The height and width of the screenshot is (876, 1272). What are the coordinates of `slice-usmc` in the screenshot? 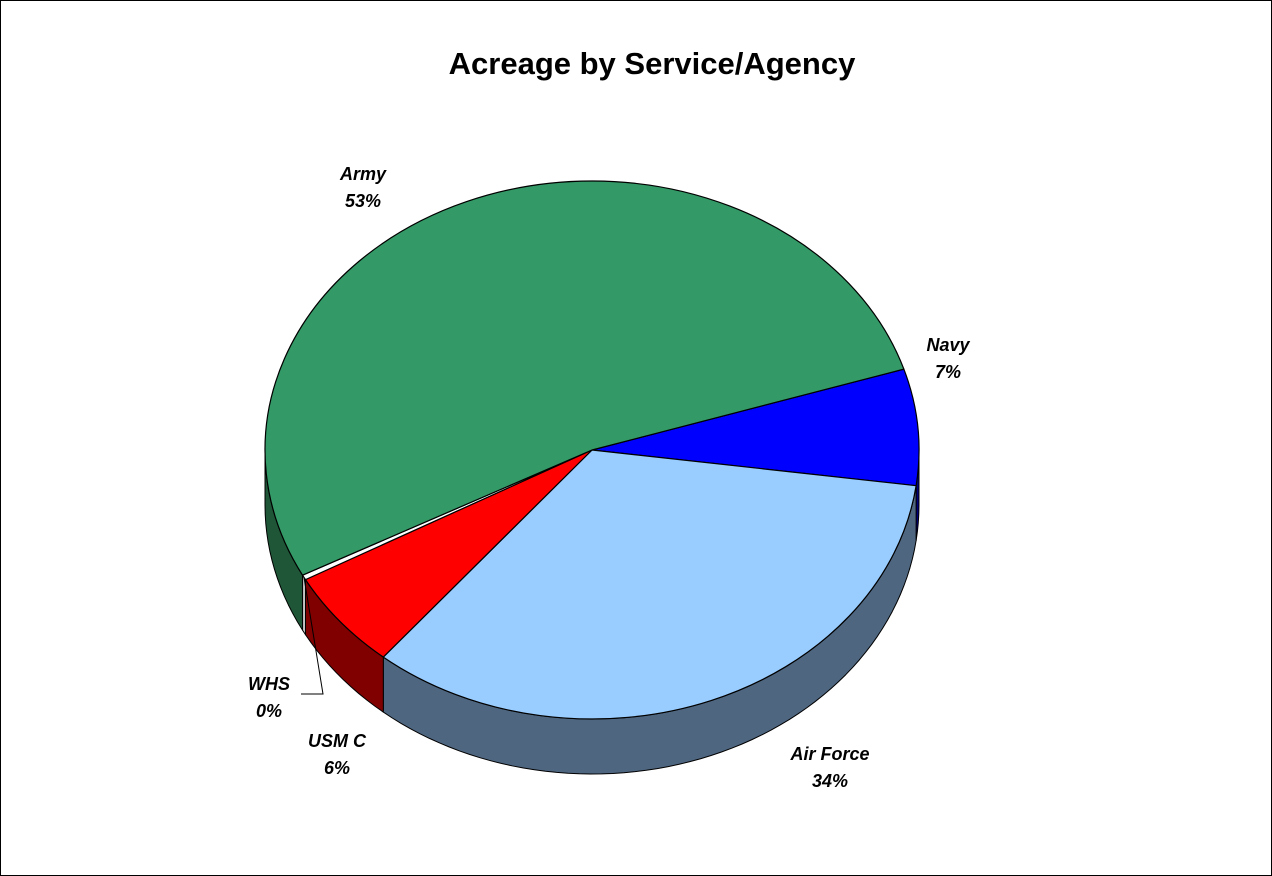 It's located at (448, 553).